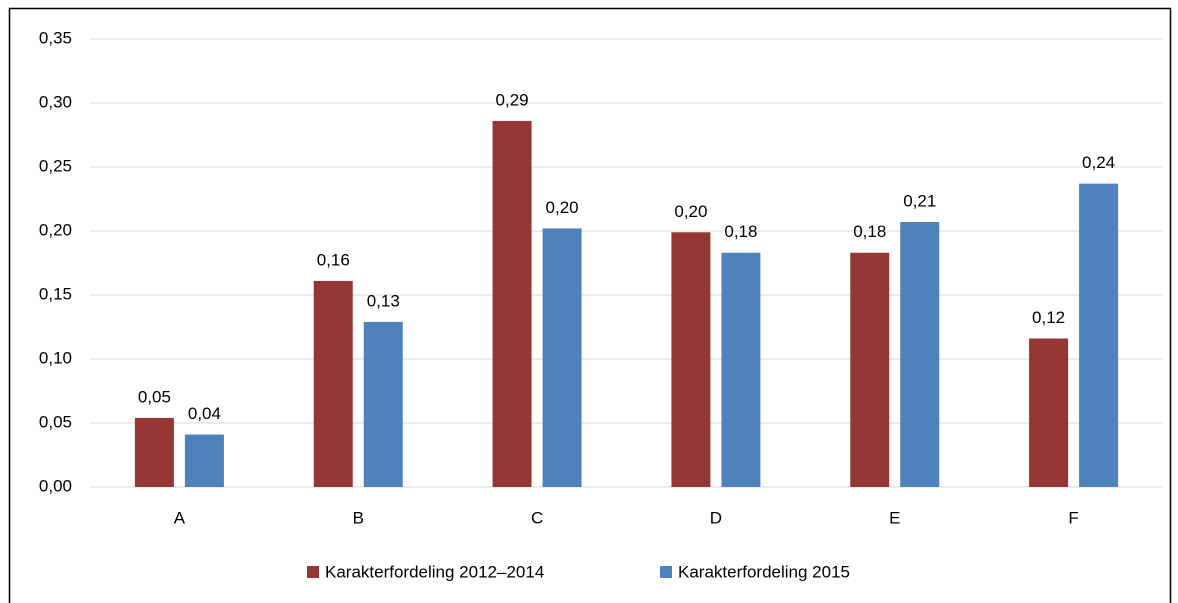  What do you see at coordinates (55, 165) in the screenshot?
I see `y-tick-label: 0,25` at bounding box center [55, 165].